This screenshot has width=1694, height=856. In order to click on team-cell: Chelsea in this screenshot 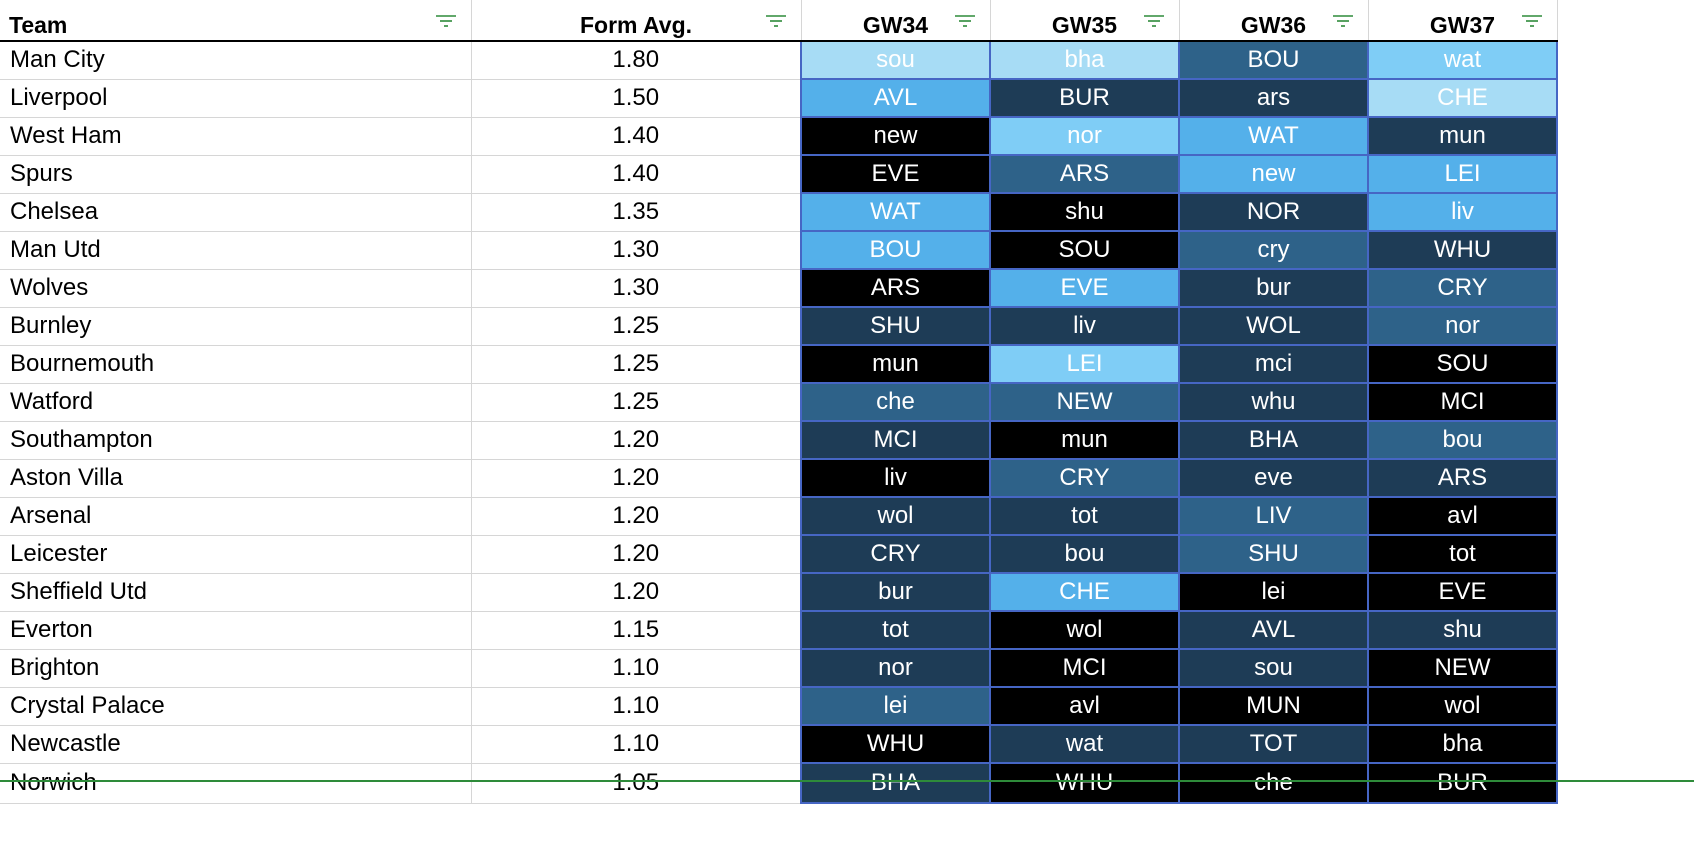, I will do `click(236, 212)`.